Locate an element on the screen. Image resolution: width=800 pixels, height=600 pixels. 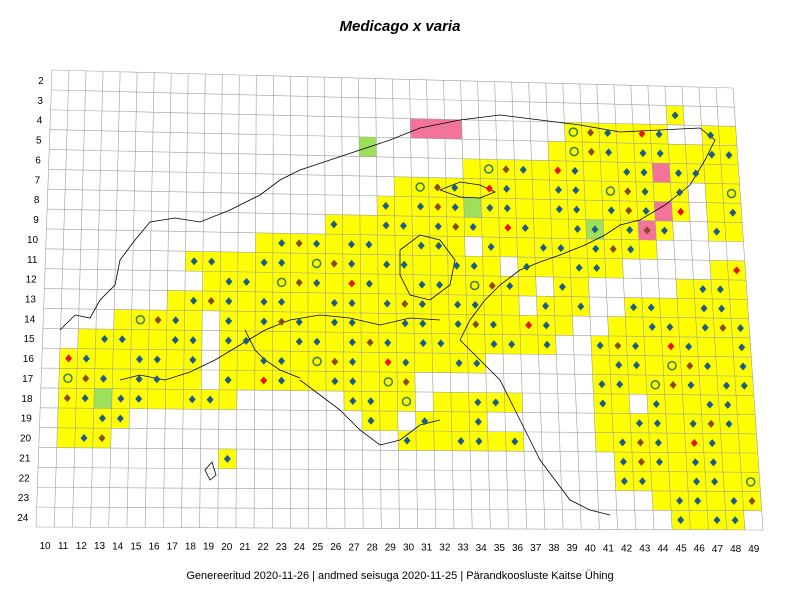
column-tick-label: 36 is located at coordinates (518, 548).